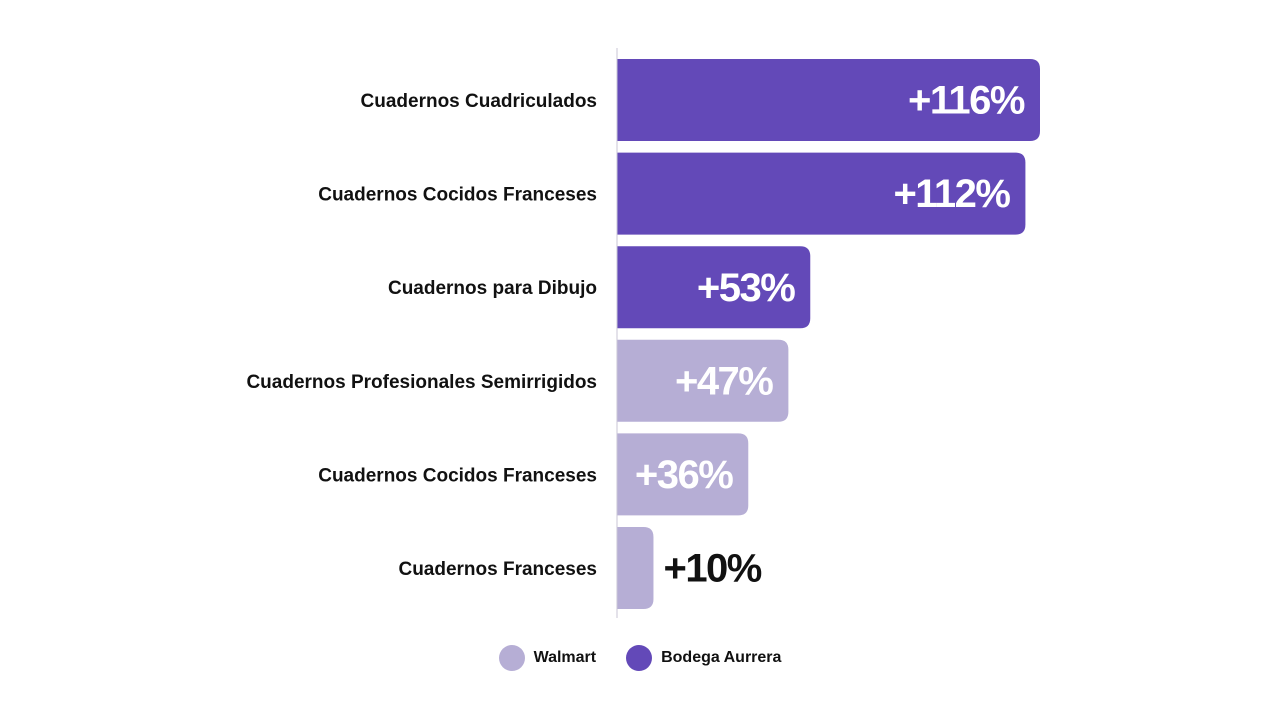  Describe the element at coordinates (746, 288) in the screenshot. I see `value-label-3: +53%` at that location.